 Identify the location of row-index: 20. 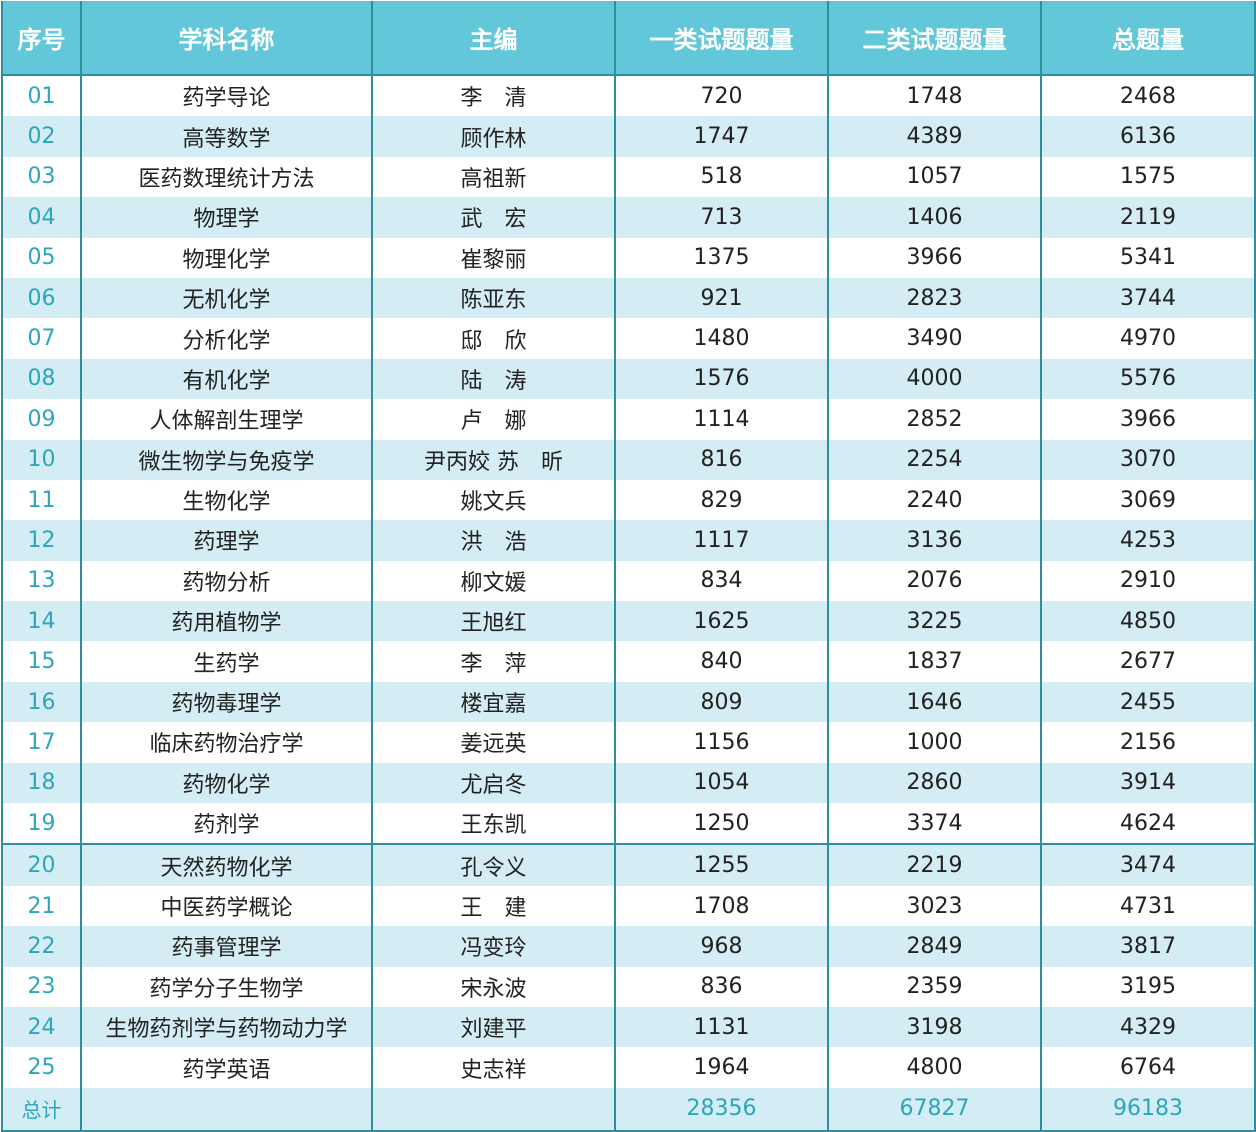
(41, 864).